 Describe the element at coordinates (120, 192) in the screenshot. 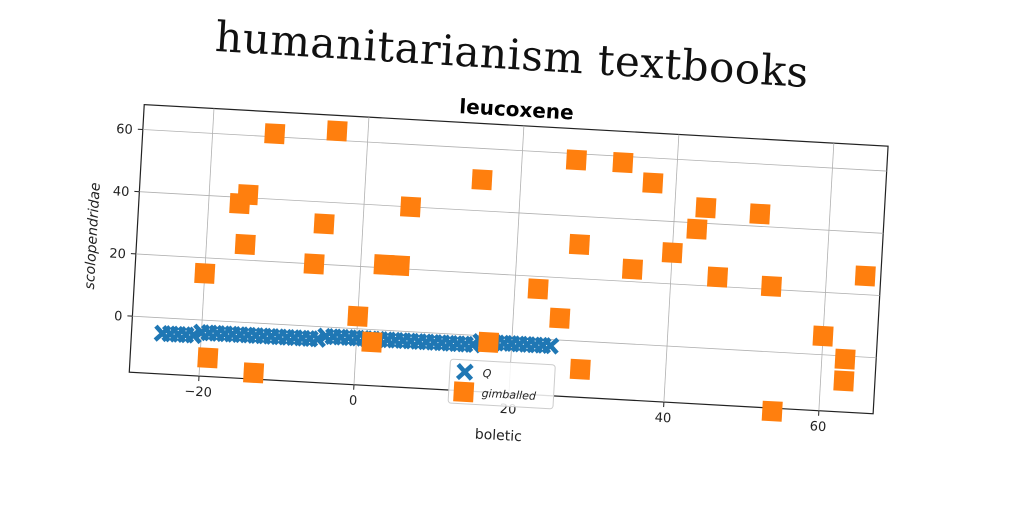

I see `y-tick-label: 40` at that location.